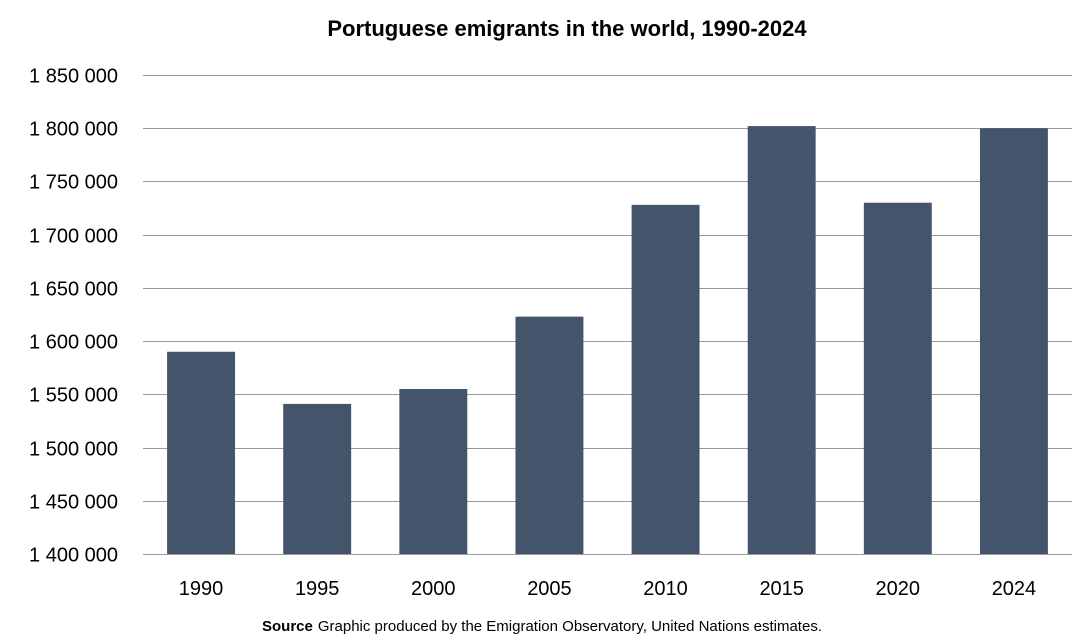 The image size is (1084, 635). Describe the element at coordinates (665, 589) in the screenshot. I see `x-tick-label: 2010` at that location.